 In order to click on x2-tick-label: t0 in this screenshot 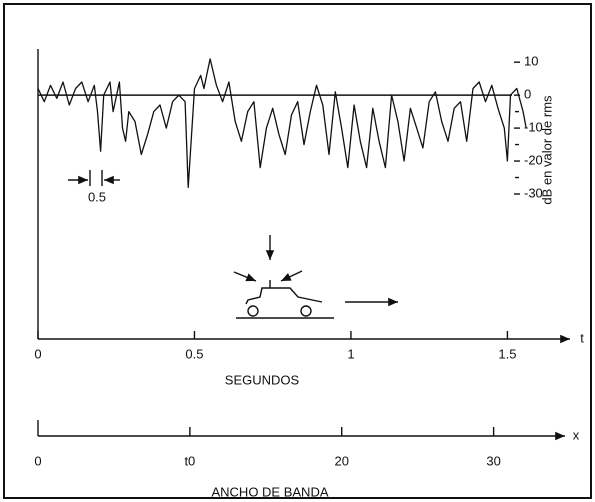, I will do `click(189, 460)`.